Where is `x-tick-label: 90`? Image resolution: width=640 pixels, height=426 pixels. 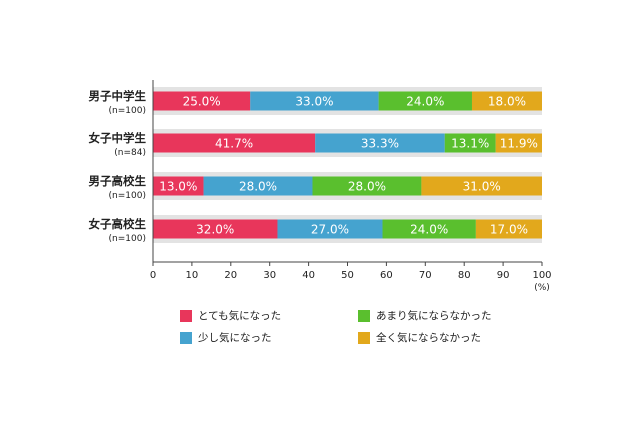 x-tick-label: 90 is located at coordinates (503, 275).